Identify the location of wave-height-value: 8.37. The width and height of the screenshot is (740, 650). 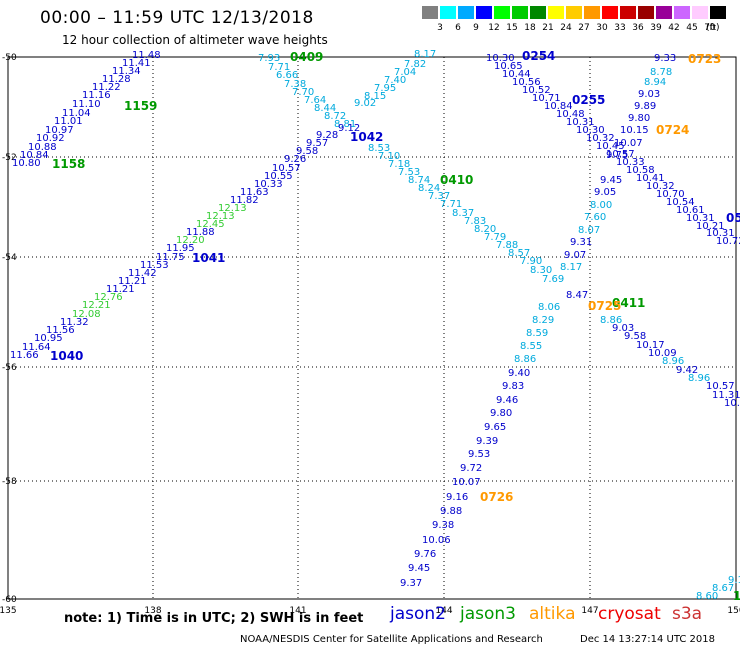
(463, 213).